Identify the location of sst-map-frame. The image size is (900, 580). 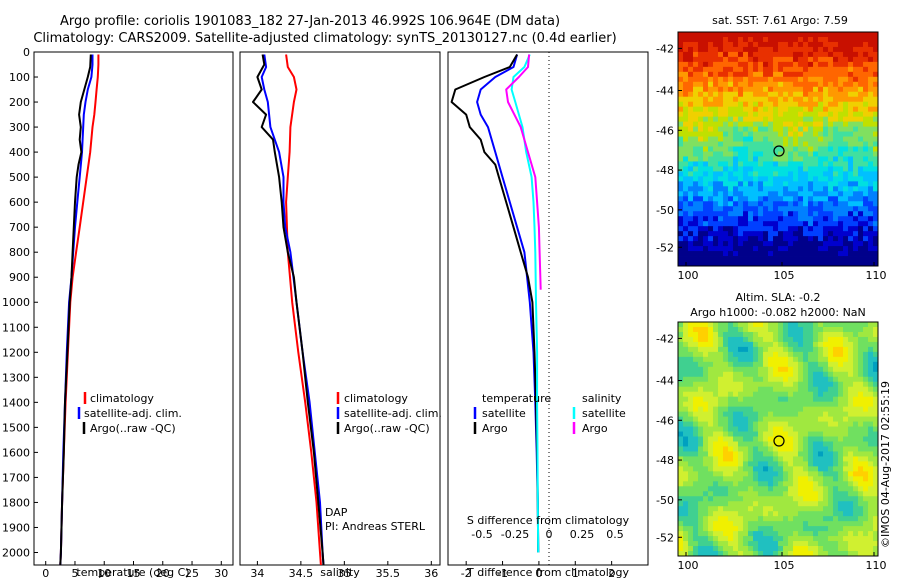
(778, 149).